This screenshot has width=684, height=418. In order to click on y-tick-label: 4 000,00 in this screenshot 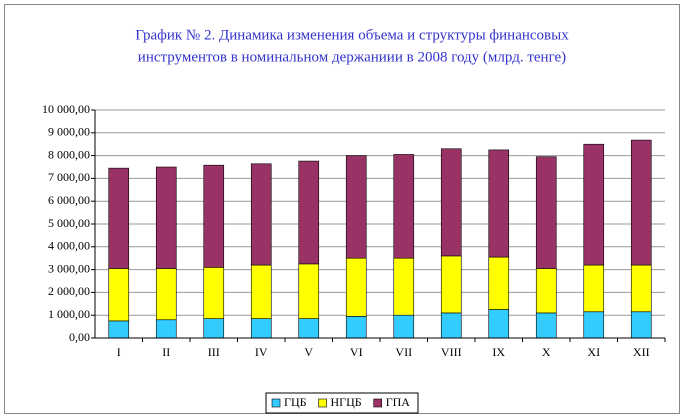, I will do `click(69, 246)`.